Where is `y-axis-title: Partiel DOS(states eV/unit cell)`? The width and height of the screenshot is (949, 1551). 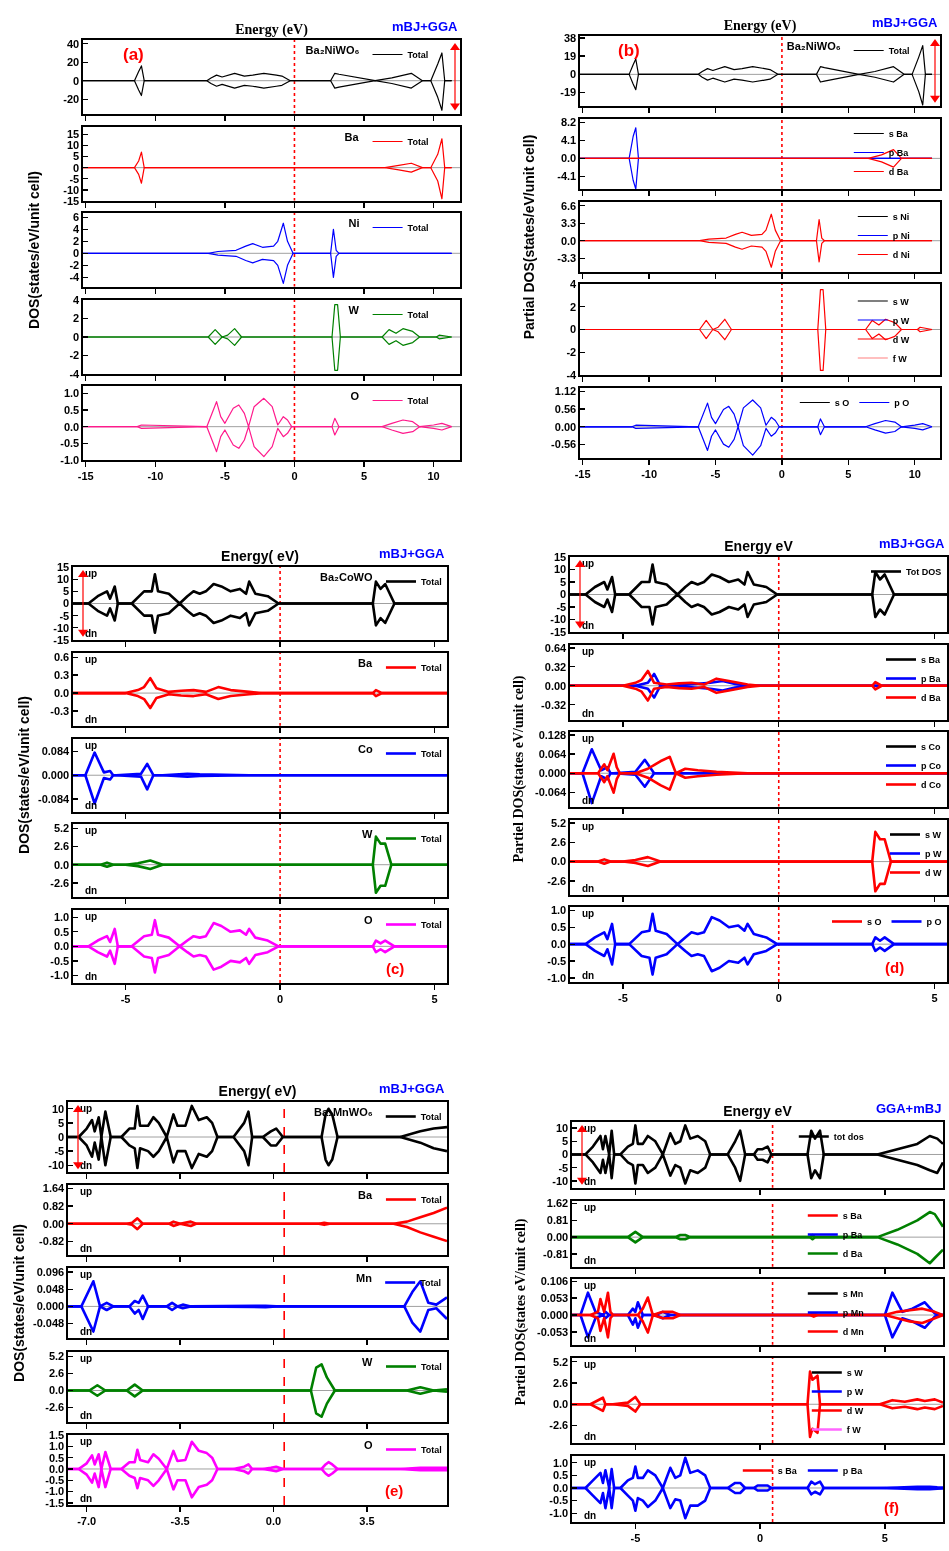
y-axis-title: Partiel DOS(states eV/unit cell) is located at coordinates (521, 1312).